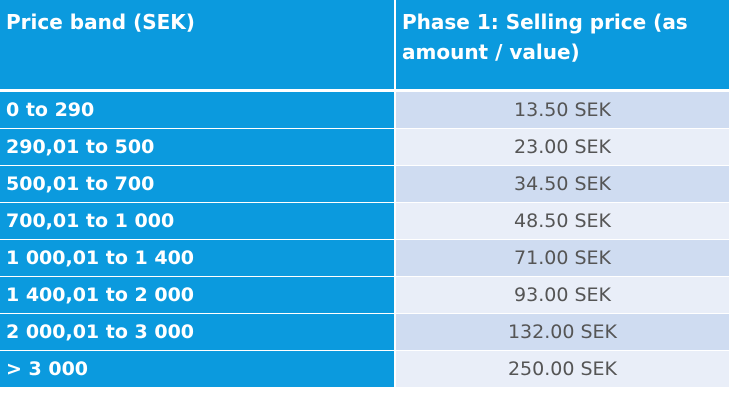 The height and width of the screenshot is (409, 729). I want to click on selling-price-cell: 13.50 SEK, so click(562, 110).